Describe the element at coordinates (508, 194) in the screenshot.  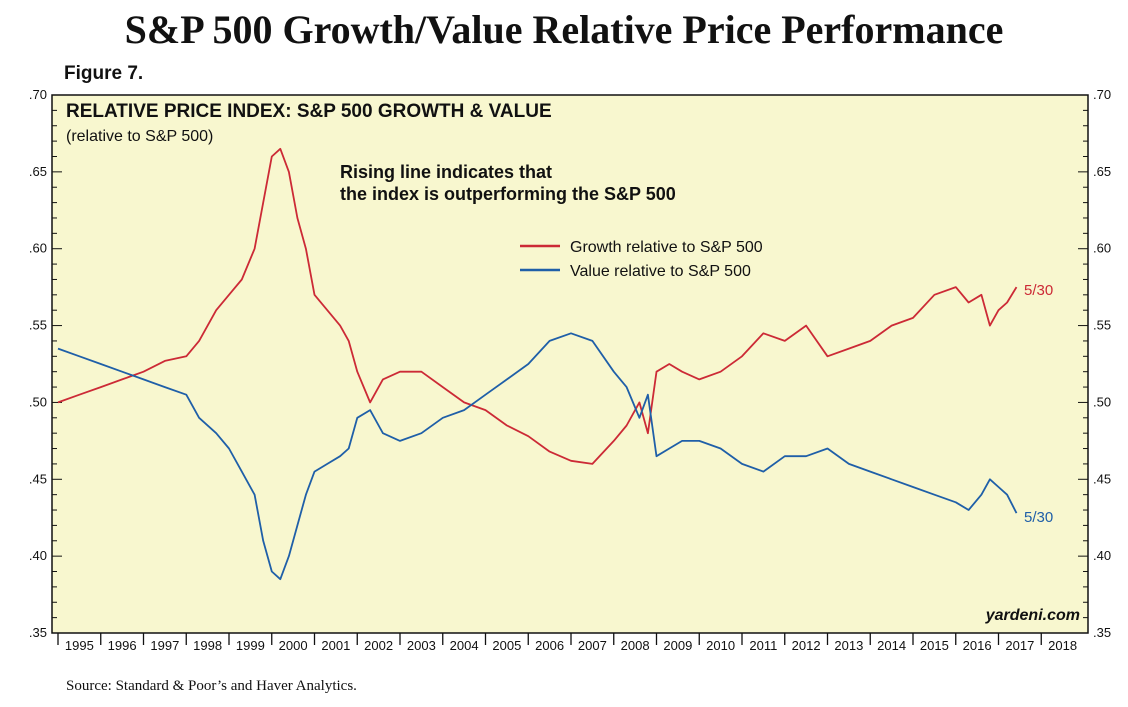
I see `annotation-line-2: the index is outperforming the S&P 500` at that location.